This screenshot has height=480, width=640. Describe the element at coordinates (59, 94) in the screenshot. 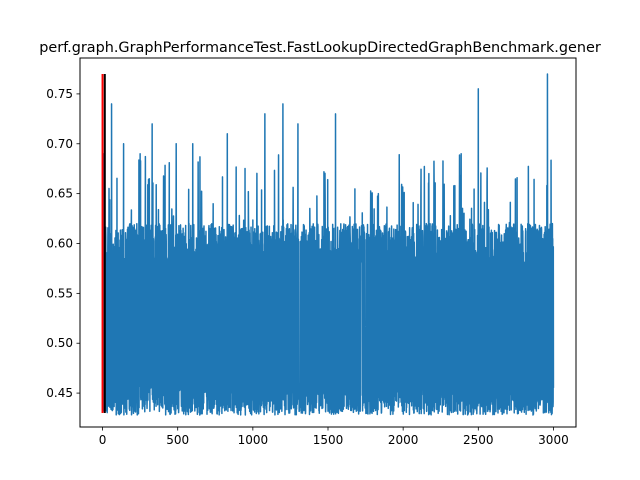

I see `y-tick-label: 0.75` at that location.